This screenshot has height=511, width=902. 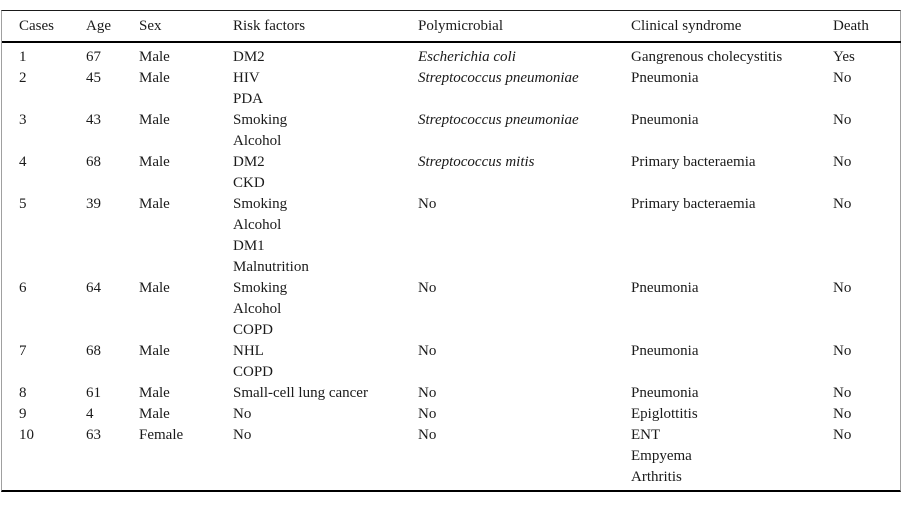 I want to click on cell-clinical_syndrome: Epiglottitis, so click(x=732, y=414).